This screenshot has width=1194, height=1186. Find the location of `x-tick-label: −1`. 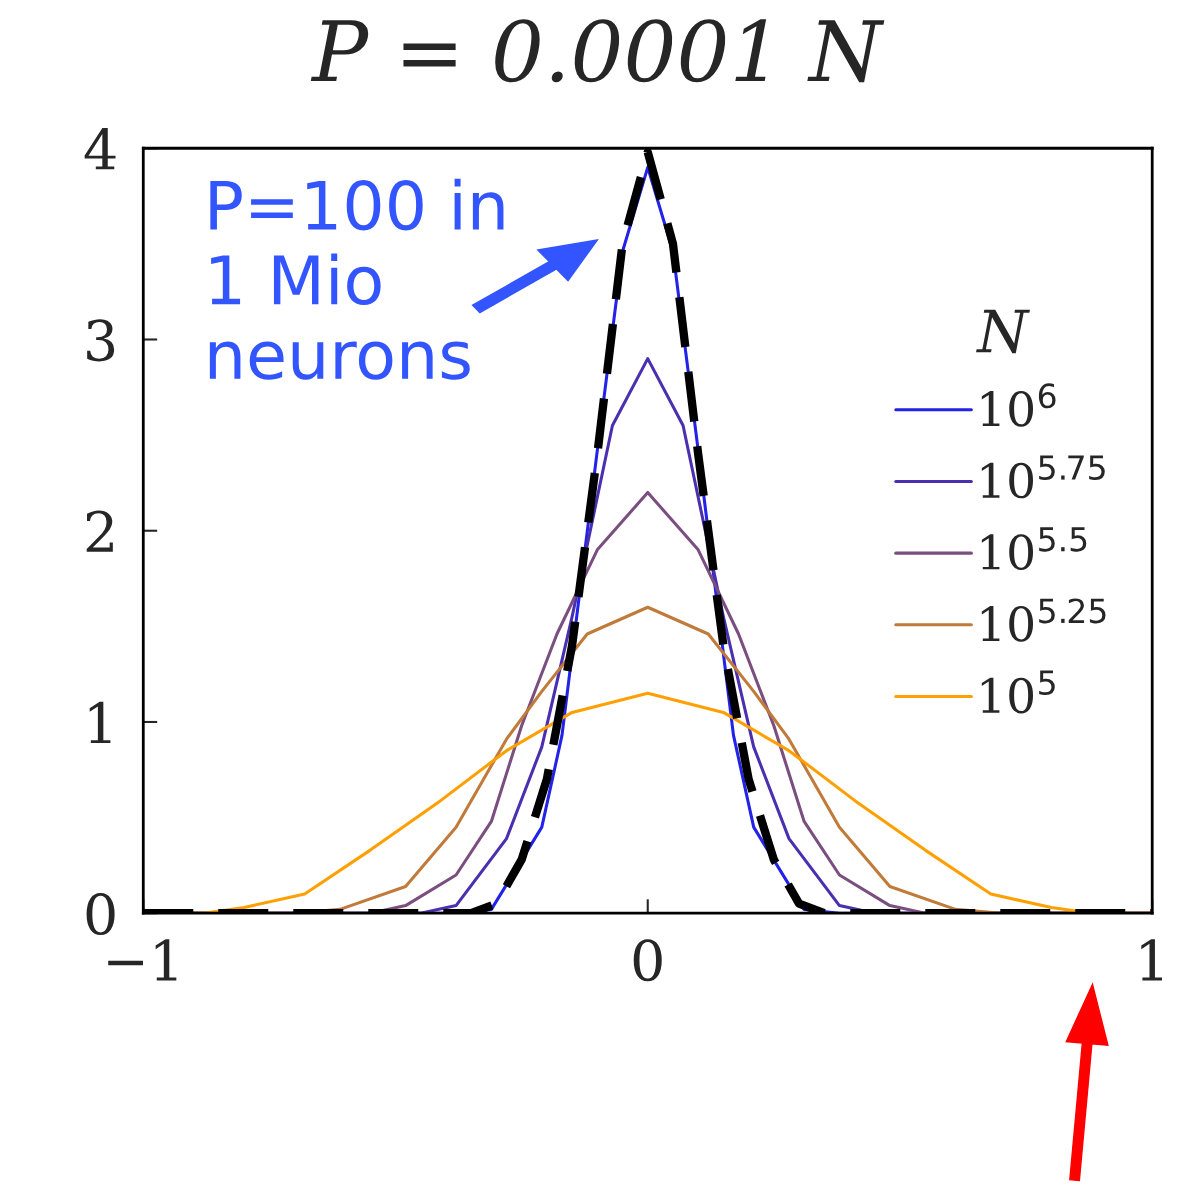

x-tick-label: −1 is located at coordinates (142, 960).